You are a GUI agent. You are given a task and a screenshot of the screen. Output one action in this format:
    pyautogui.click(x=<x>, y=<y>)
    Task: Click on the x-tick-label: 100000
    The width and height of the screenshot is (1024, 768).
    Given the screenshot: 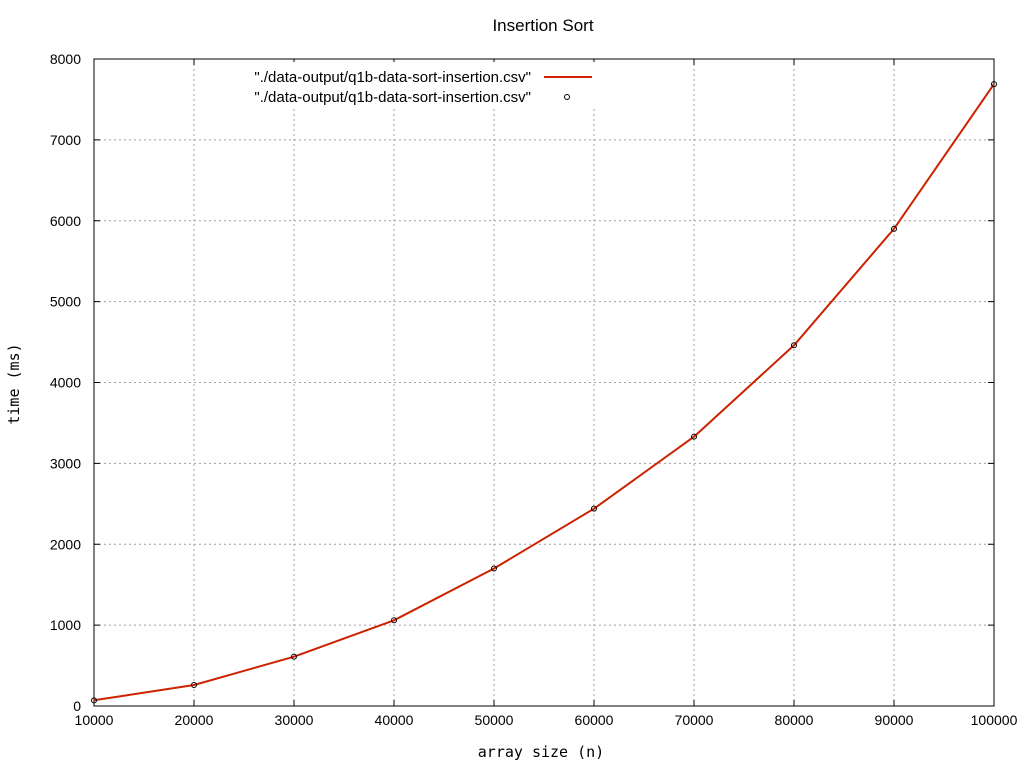 What is the action you would take?
    pyautogui.click(x=994, y=720)
    